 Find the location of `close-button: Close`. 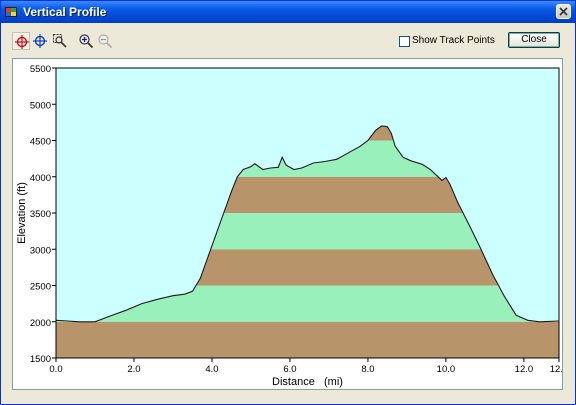

close-button: Close is located at coordinates (534, 40).